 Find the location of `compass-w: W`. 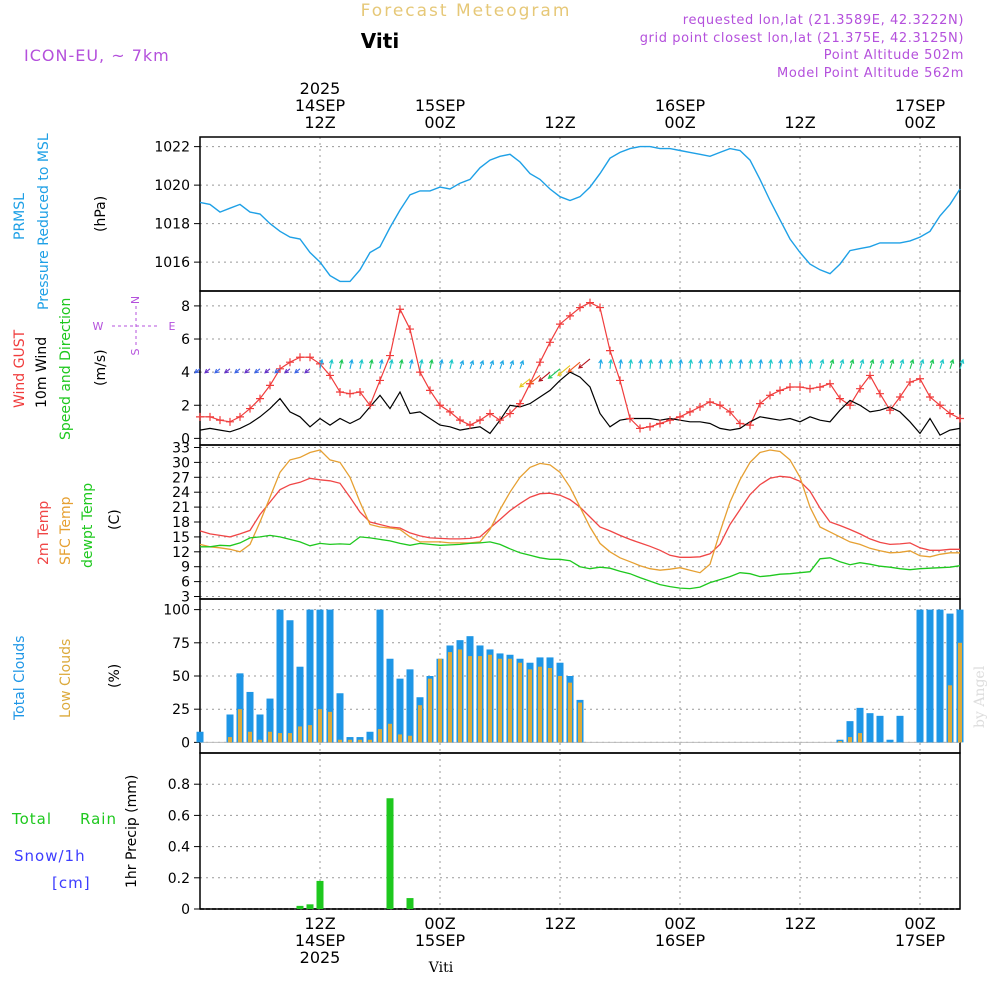

compass-w: W is located at coordinates (98, 326).